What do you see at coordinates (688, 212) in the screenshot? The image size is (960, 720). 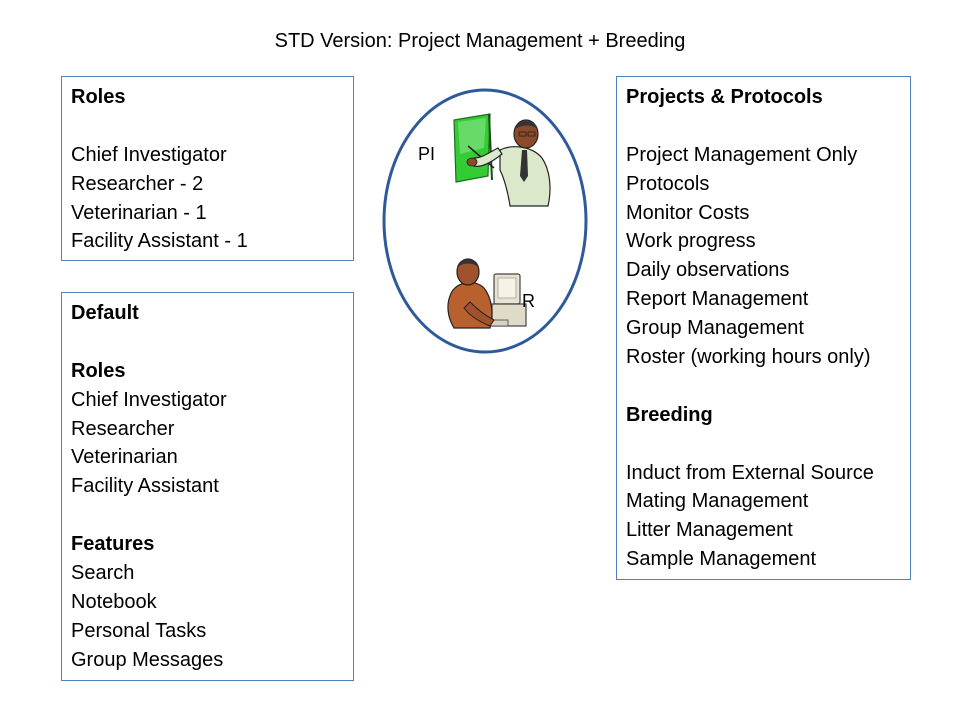 I see `project-item: Monitor Costs` at bounding box center [688, 212].